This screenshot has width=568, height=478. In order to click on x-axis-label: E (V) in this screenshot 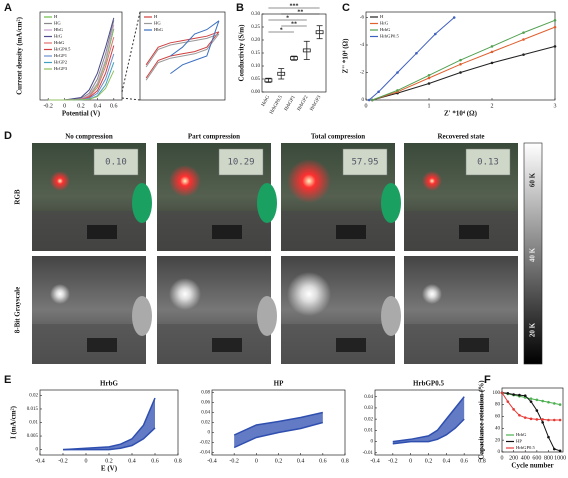, I will do `click(109, 469)`.